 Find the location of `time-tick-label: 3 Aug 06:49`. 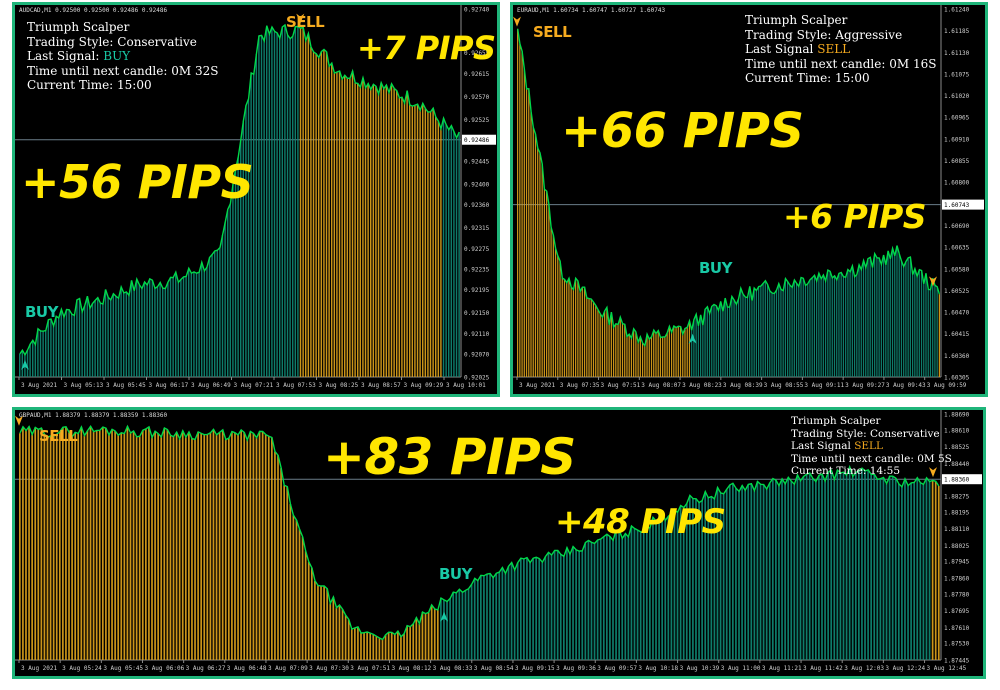

time-tick-label: 3 Aug 06:49 is located at coordinates (211, 385).